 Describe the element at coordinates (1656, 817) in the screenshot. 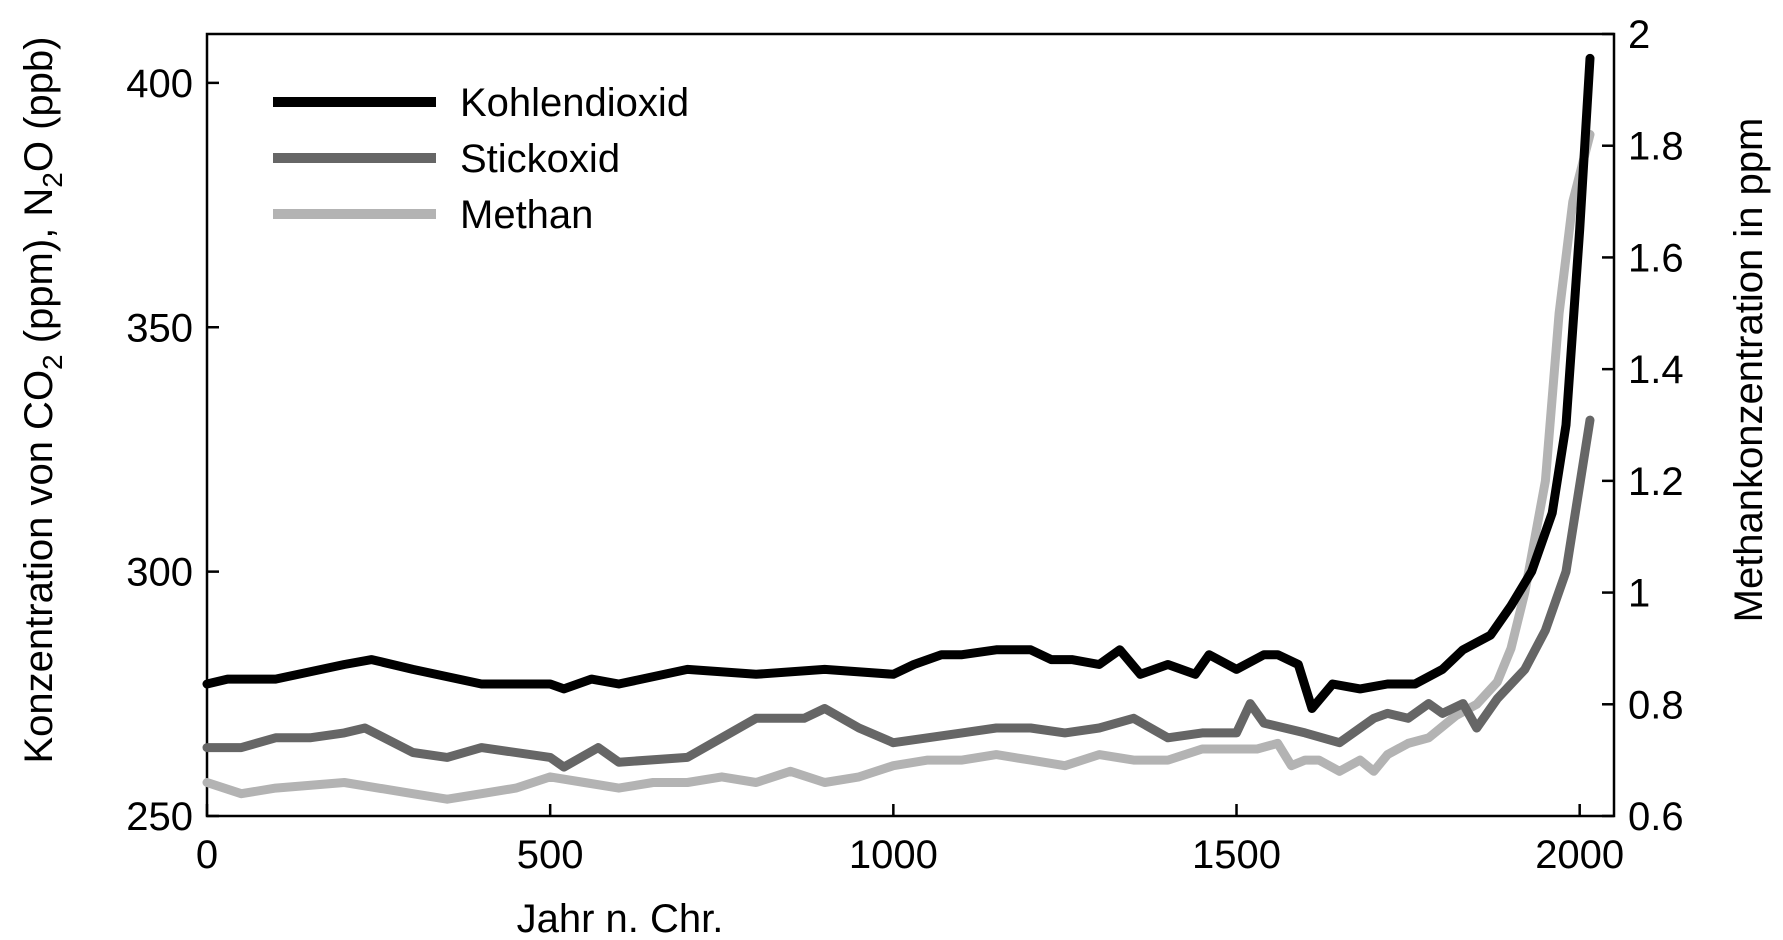

I see `right-y-tick-label: 0.6` at that location.